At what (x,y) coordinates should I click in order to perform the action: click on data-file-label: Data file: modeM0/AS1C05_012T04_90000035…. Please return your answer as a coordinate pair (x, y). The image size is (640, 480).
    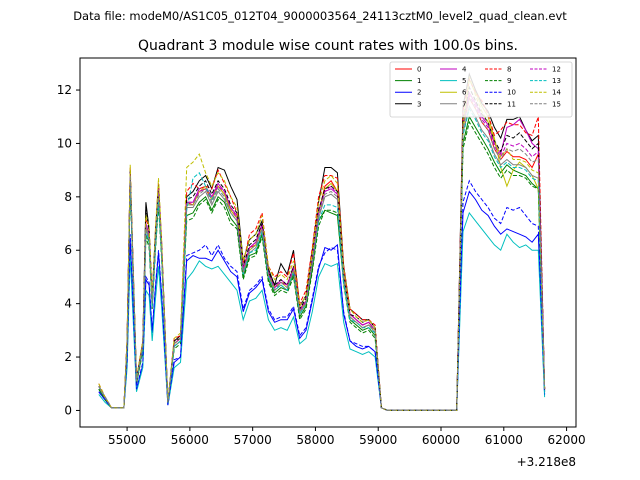
    Looking at the image, I should click on (320, 16).